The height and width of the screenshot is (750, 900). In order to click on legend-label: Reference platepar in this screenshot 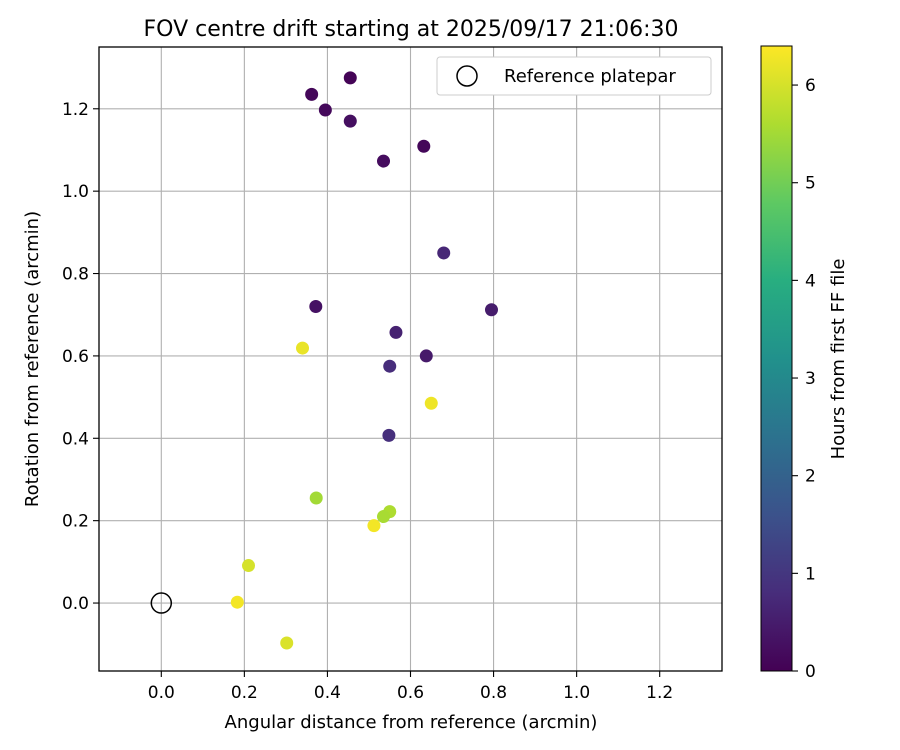, I will do `click(590, 76)`.